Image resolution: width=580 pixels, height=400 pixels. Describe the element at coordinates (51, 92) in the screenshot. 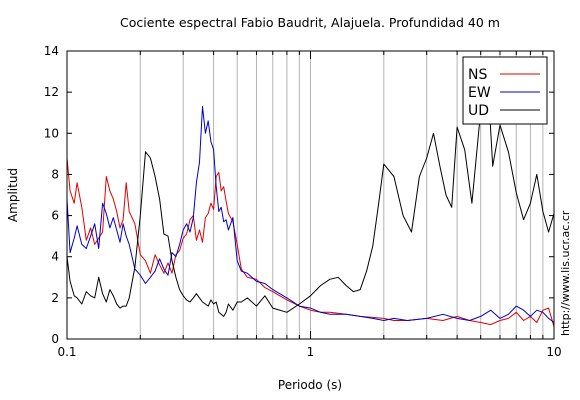

I see `y-tick-label: 12` at that location.